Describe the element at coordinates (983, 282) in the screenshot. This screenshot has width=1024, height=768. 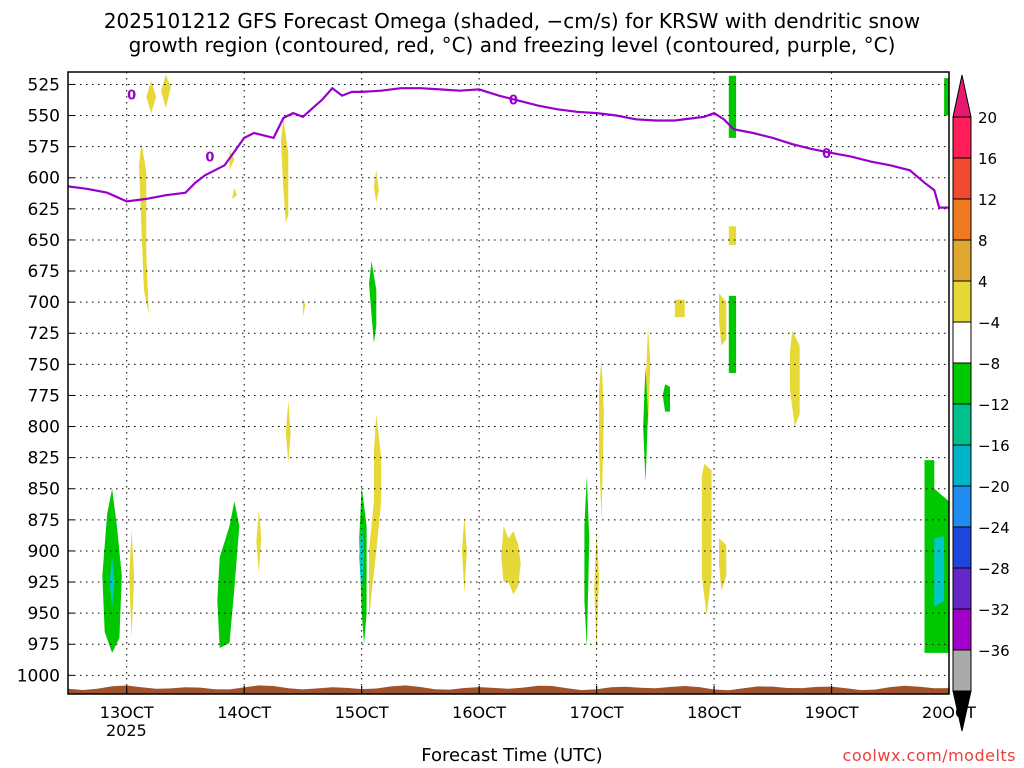
I see `colorbar-label: 4` at that location.